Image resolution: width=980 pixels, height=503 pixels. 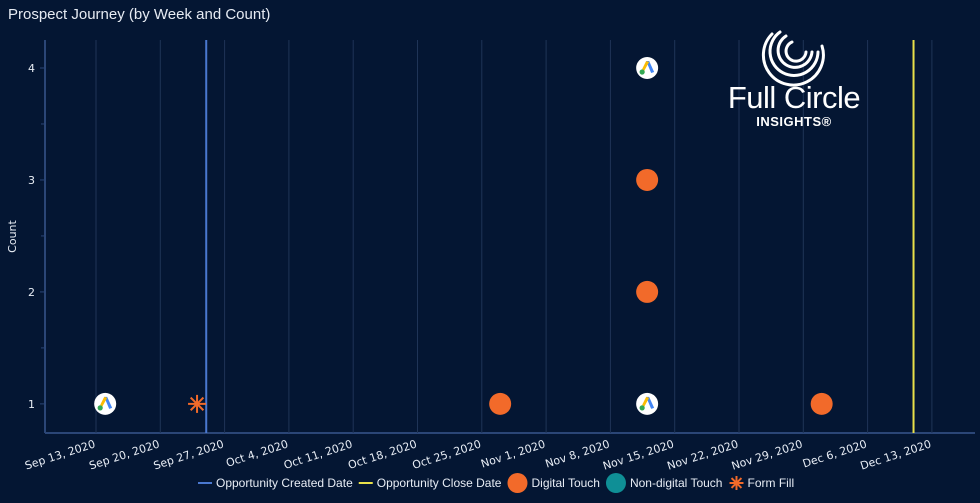 What do you see at coordinates (676, 483) in the screenshot?
I see `legend-label: Non-digital Touch` at bounding box center [676, 483].